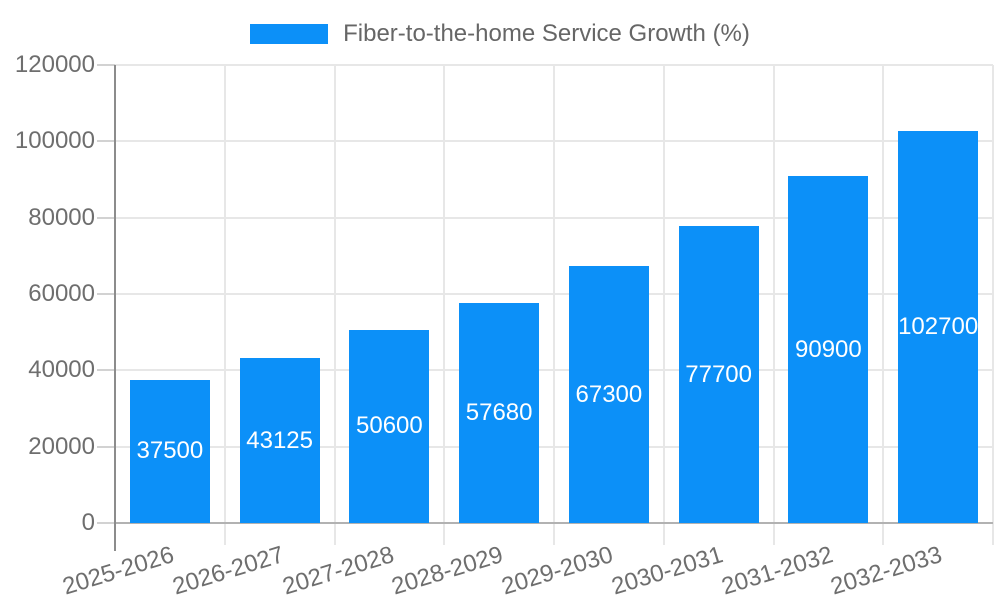 Image resolution: width=1000 pixels, height=600 pixels. Describe the element at coordinates (338, 570) in the screenshot. I see `x-category-label: 2027-2028` at that location.